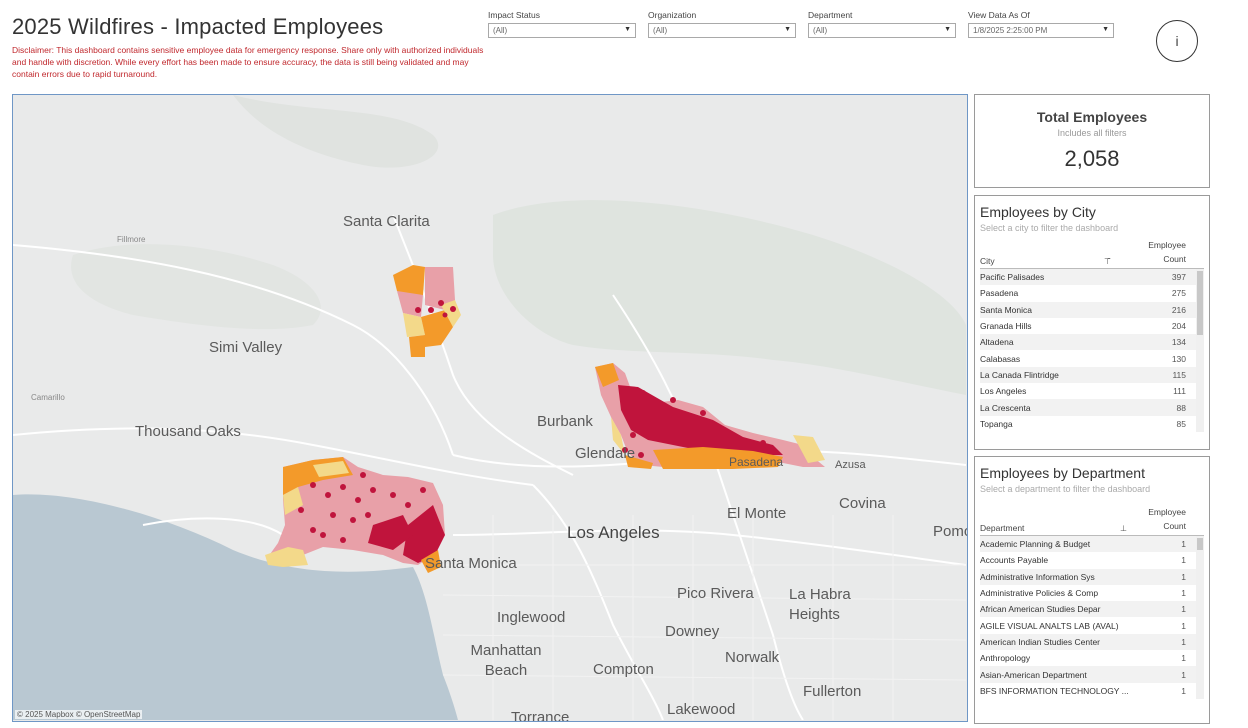 Image resolution: width=1248 pixels, height=728 pixels. What do you see at coordinates (1005, 407) in the screenshot?
I see `city-name: La Crescenta` at bounding box center [1005, 407].